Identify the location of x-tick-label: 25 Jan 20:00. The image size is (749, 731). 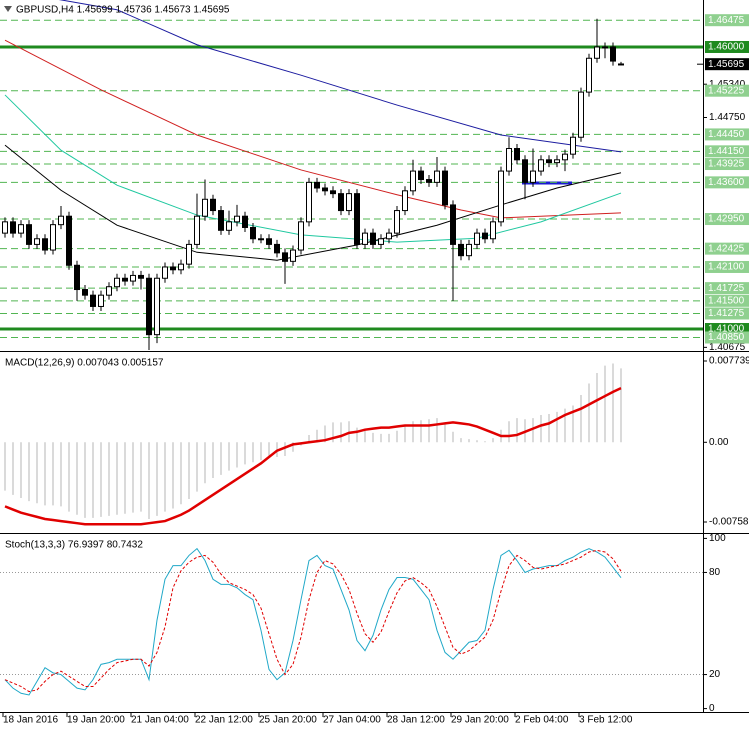
(288, 720).